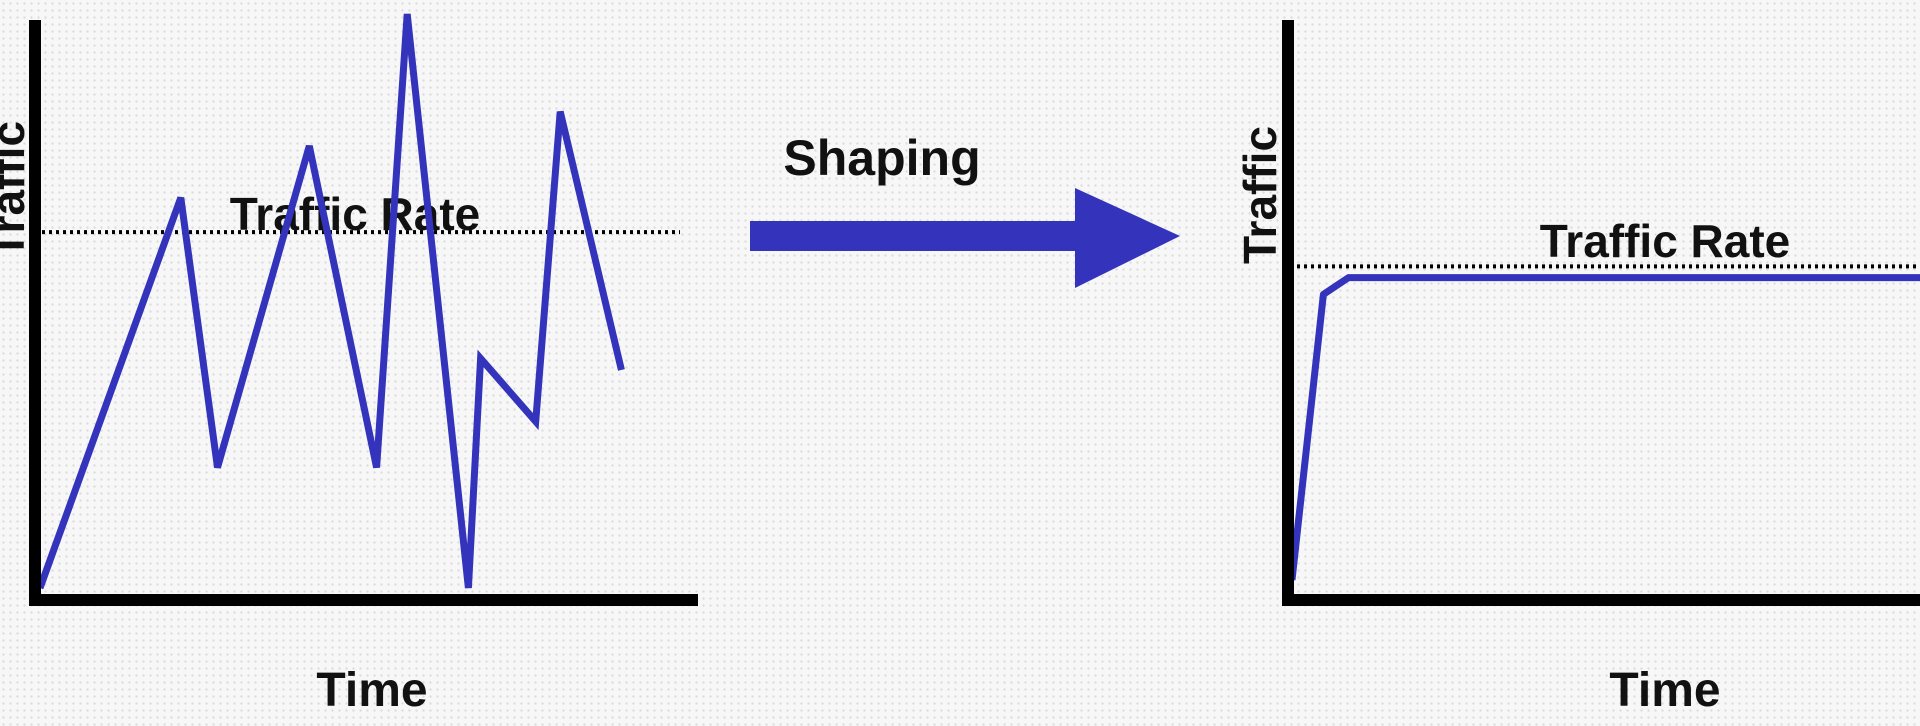 This screenshot has width=1920, height=726. I want to click on after-x-axis-label: Time, so click(1664, 690).